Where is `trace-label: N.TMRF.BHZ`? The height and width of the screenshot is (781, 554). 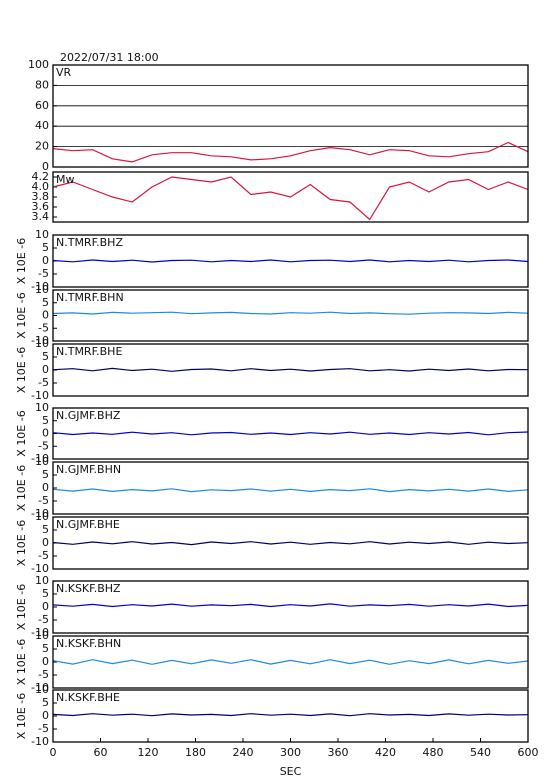 trace-label: N.TMRF.BHZ is located at coordinates (89, 242).